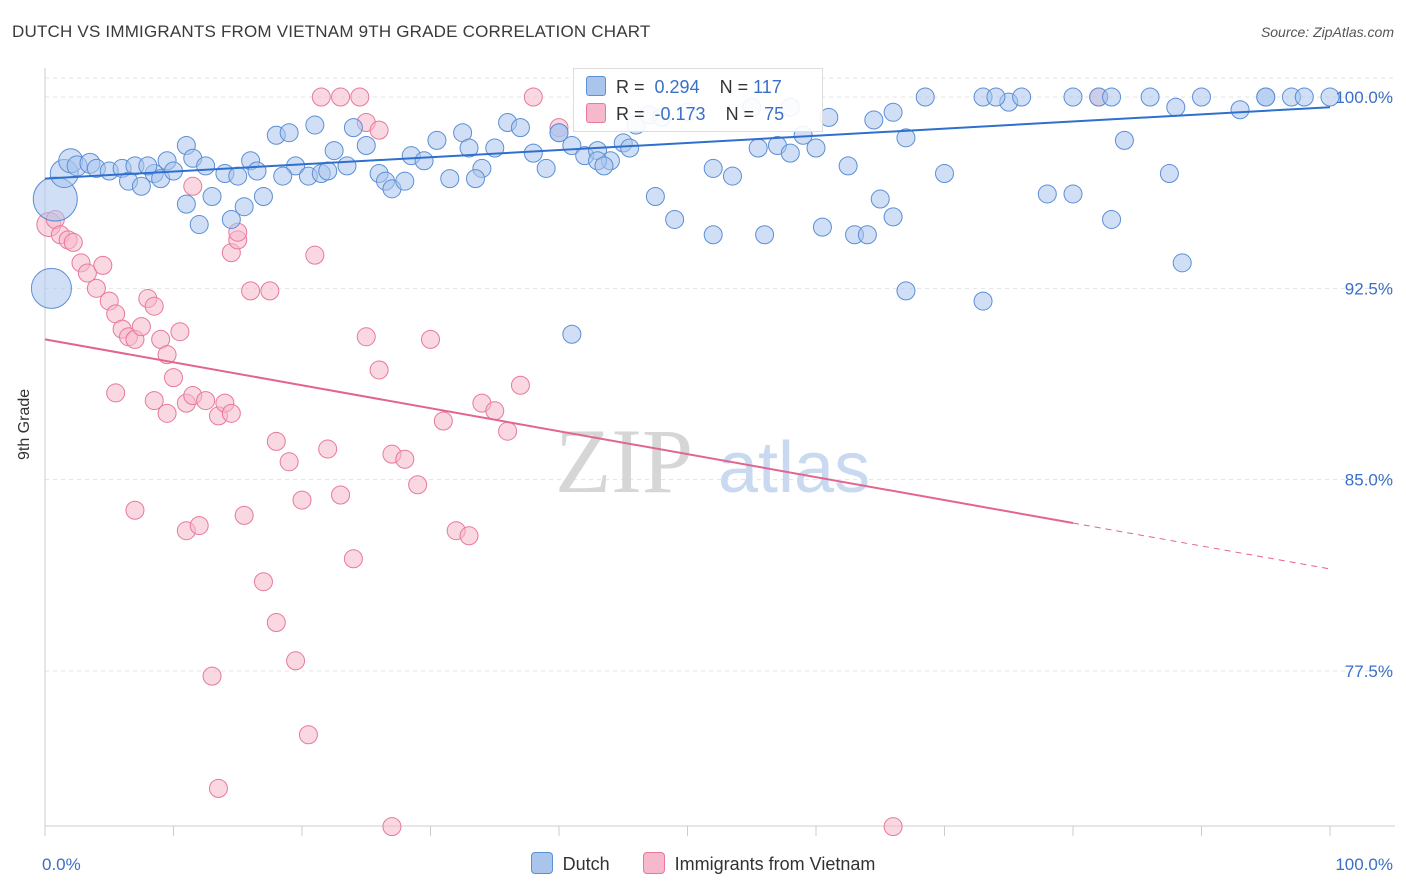 The image size is (1406, 892). I want to click on legend-swatch-dutch, so click(541, 863).